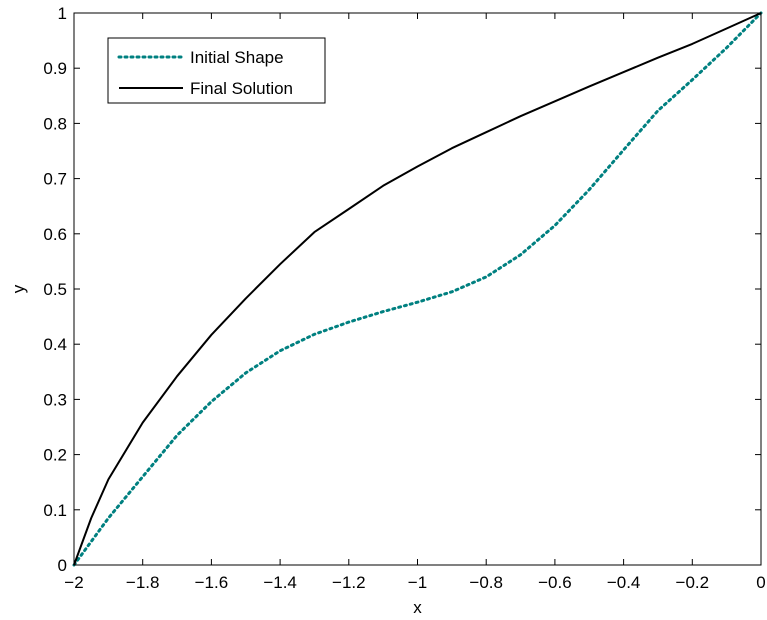 The image size is (767, 620). What do you see at coordinates (55, 289) in the screenshot?
I see `y-tick-label: 0.5` at bounding box center [55, 289].